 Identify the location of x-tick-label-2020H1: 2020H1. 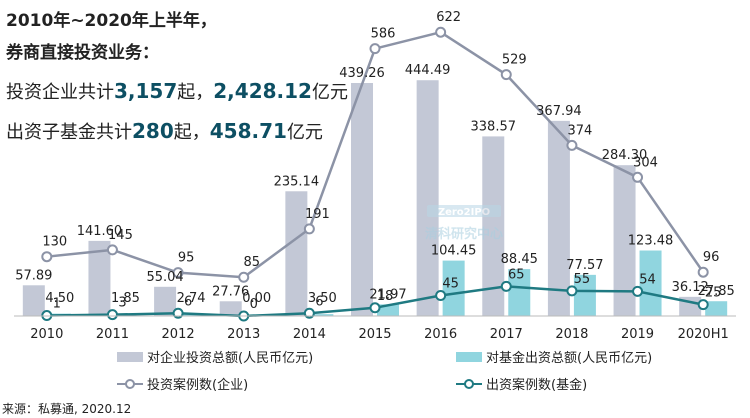
(703, 334).